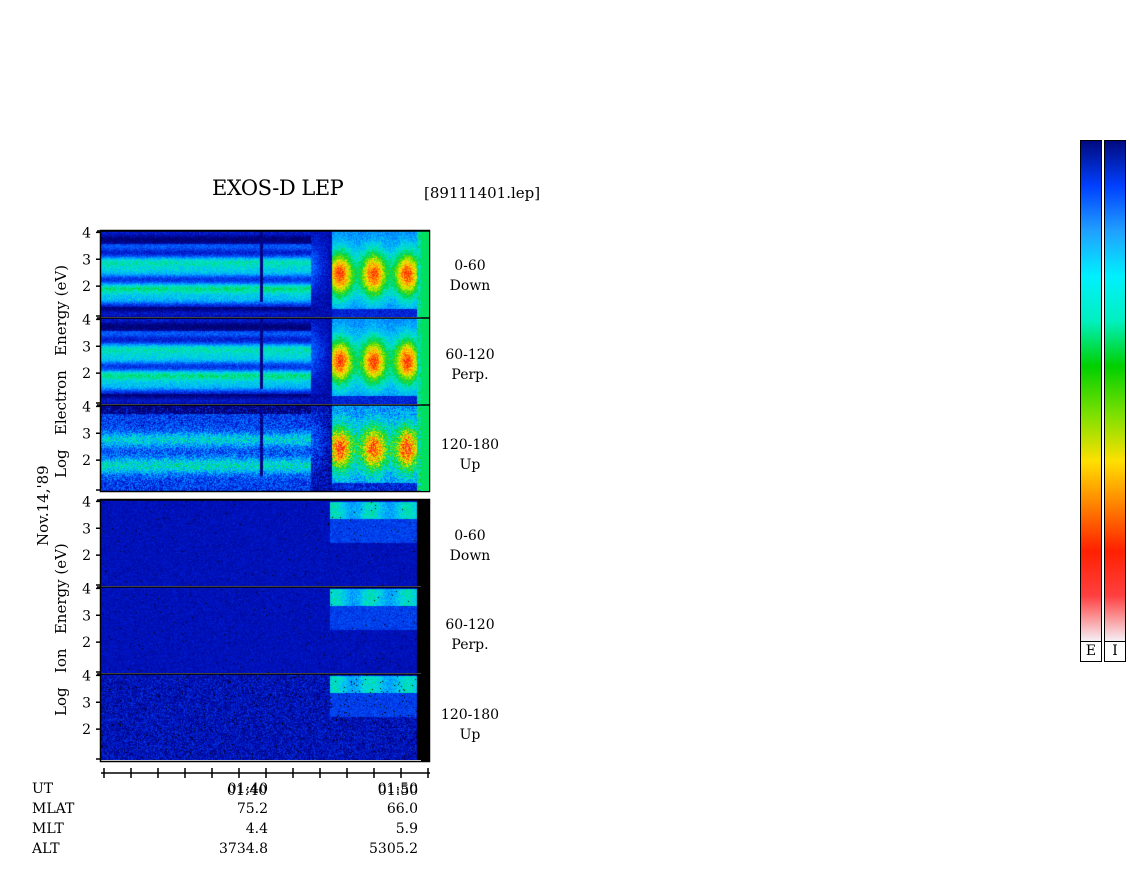 Image resolution: width=1130 pixels, height=875 pixels. What do you see at coordinates (256, 829) in the screenshot?
I see `ephem-mlt-value: 4.4` at bounding box center [256, 829].